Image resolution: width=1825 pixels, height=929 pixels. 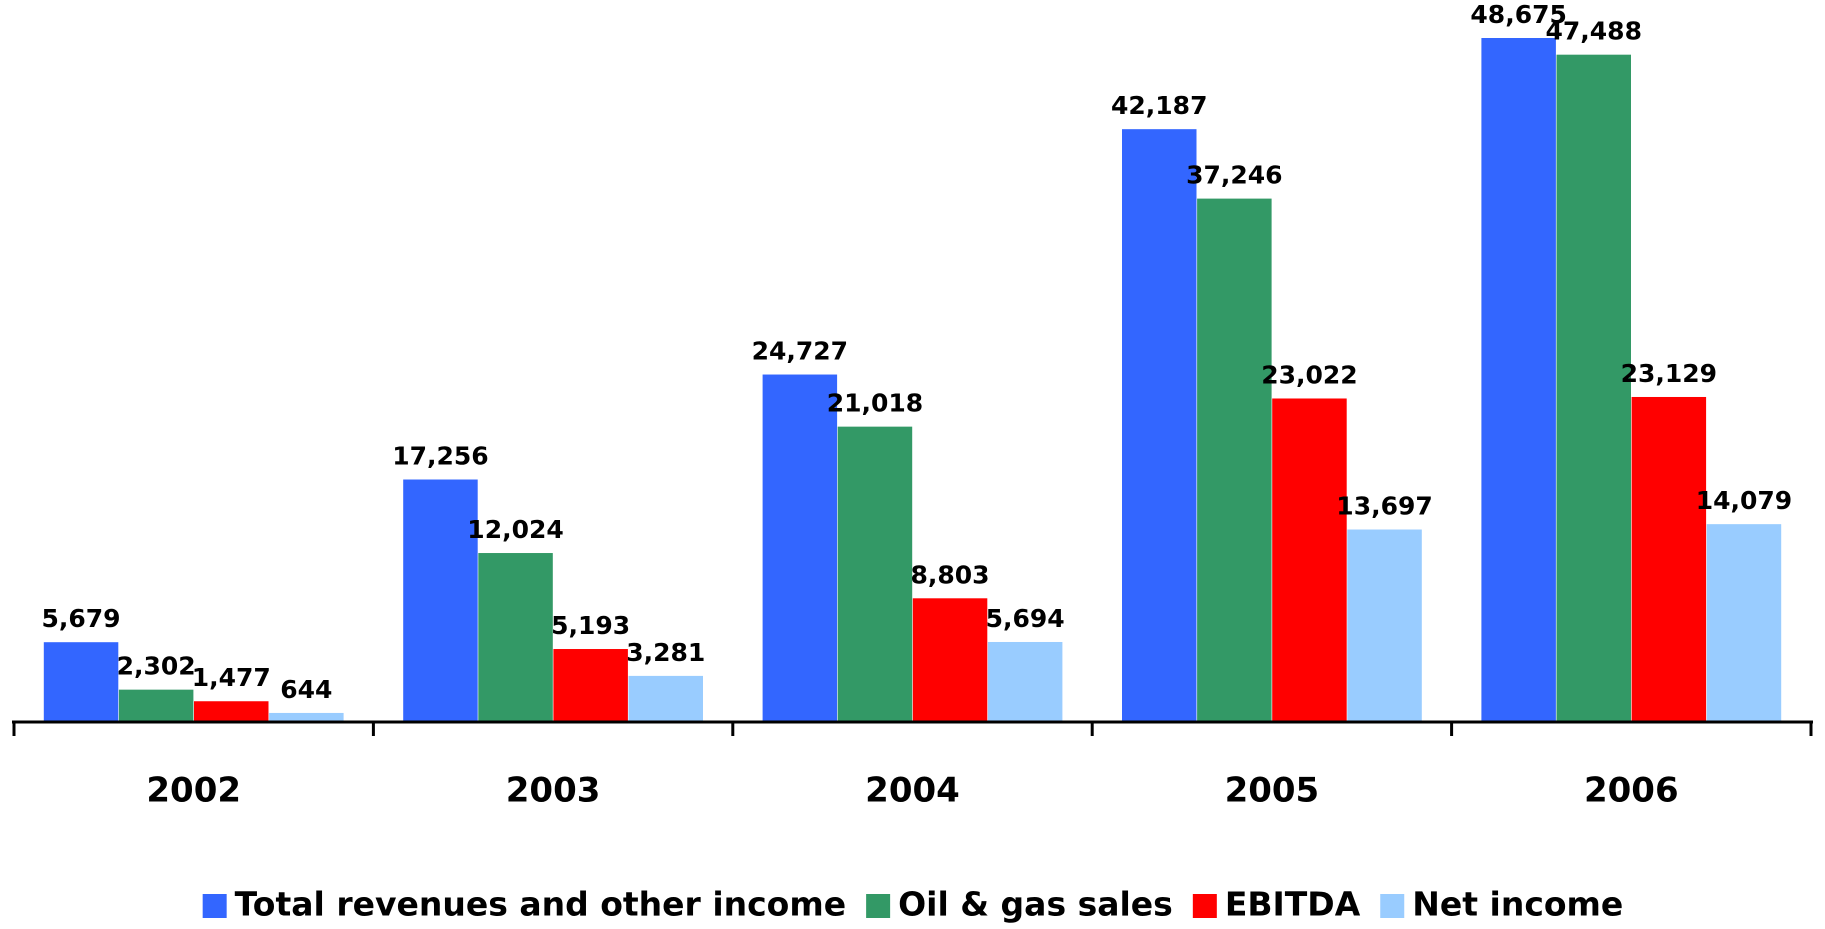 What do you see at coordinates (1234, 175) in the screenshot?
I see `value-label: 37,246` at bounding box center [1234, 175].